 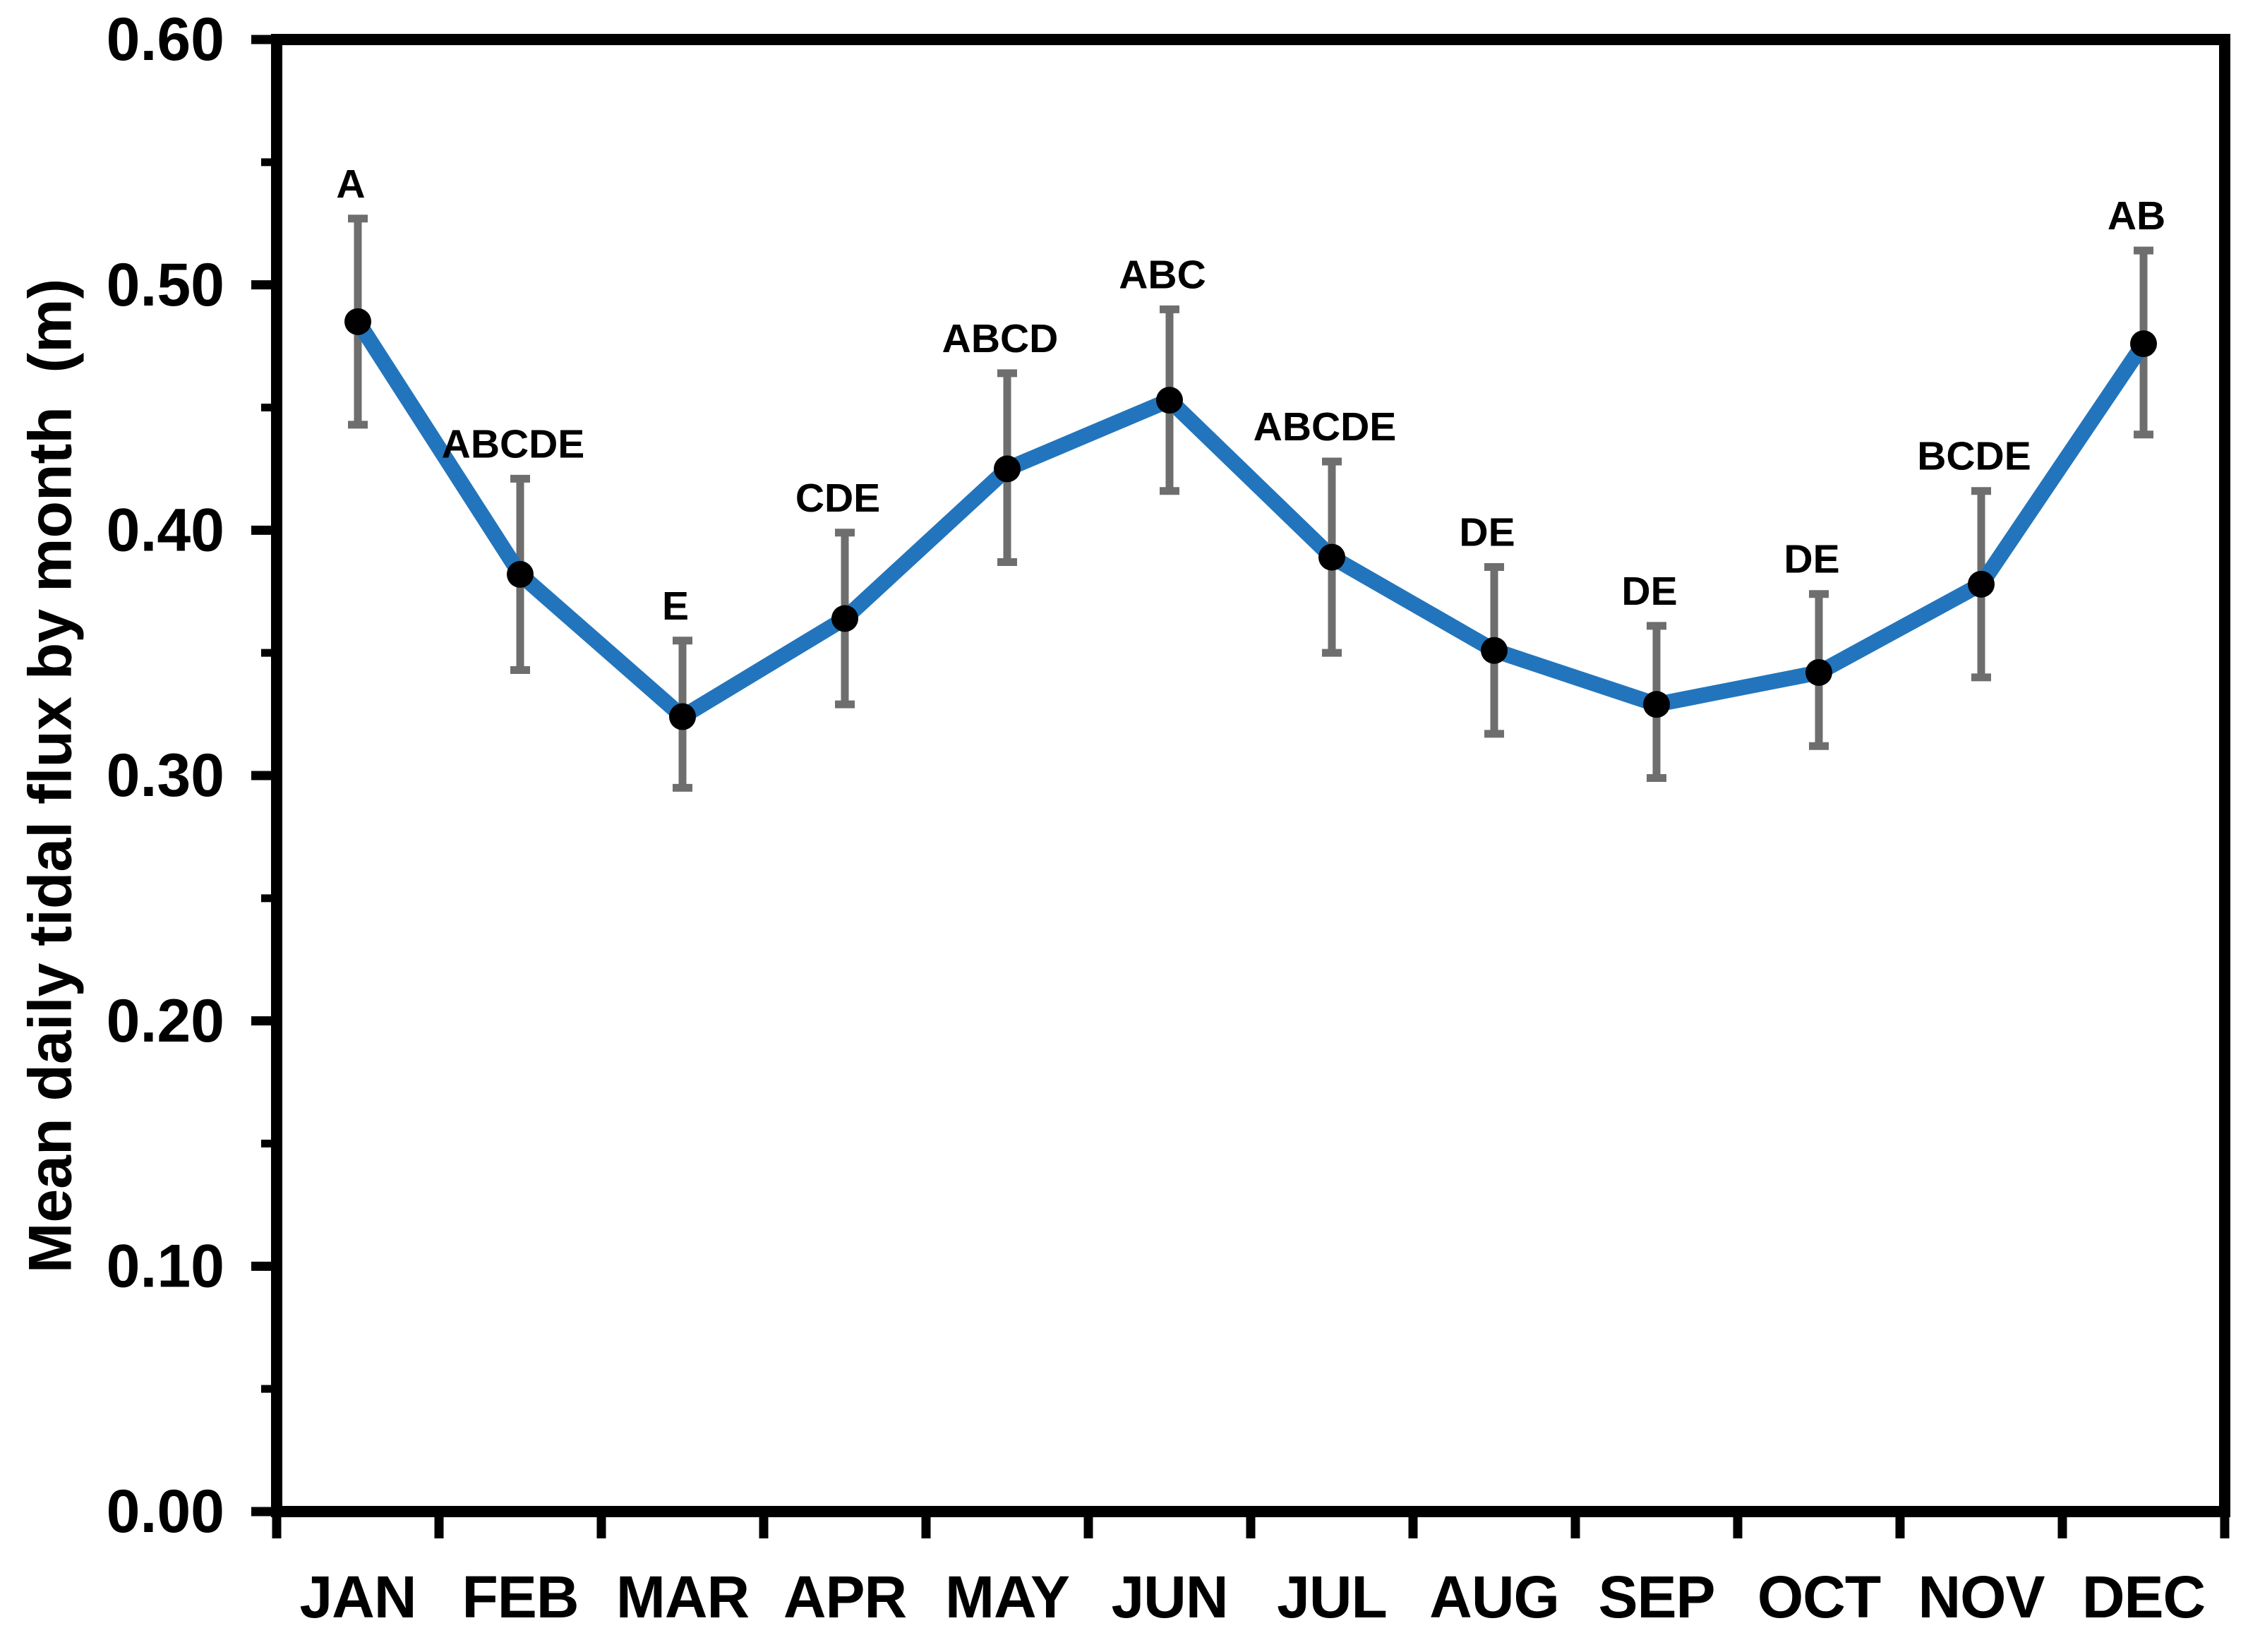 I want to click on x-axis-month-label: OCT, so click(x=1819, y=1597).